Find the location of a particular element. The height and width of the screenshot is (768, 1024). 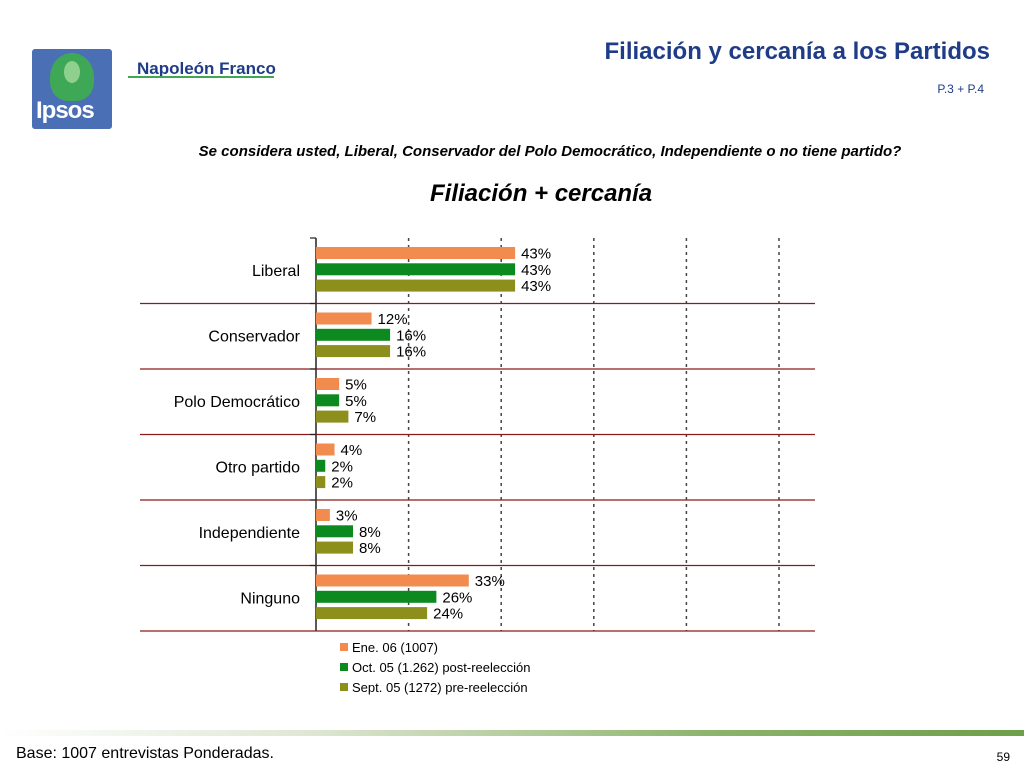

data-label-4-1: 8% is located at coordinates (370, 532).